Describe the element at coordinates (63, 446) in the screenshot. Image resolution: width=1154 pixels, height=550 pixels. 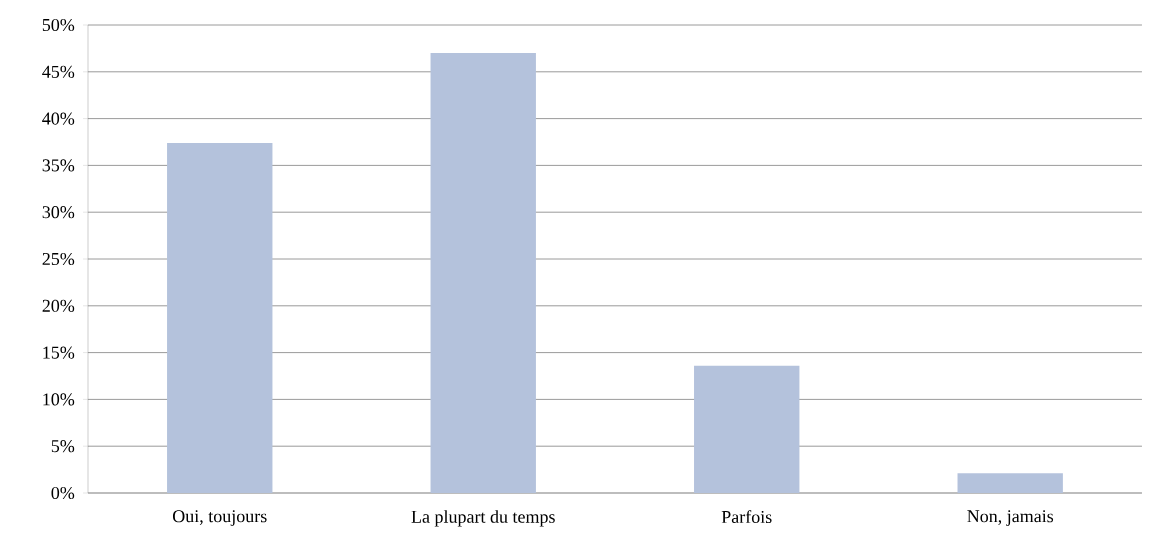
I see `y-tick-label: 5%` at that location.